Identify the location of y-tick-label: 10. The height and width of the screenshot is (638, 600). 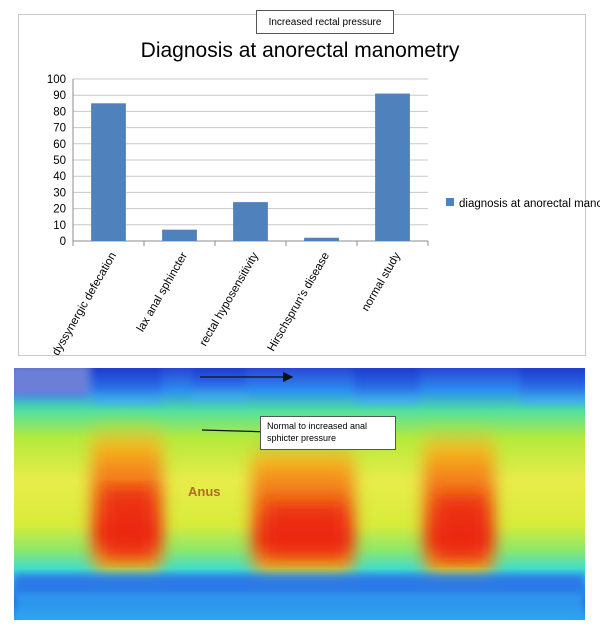
(59, 226).